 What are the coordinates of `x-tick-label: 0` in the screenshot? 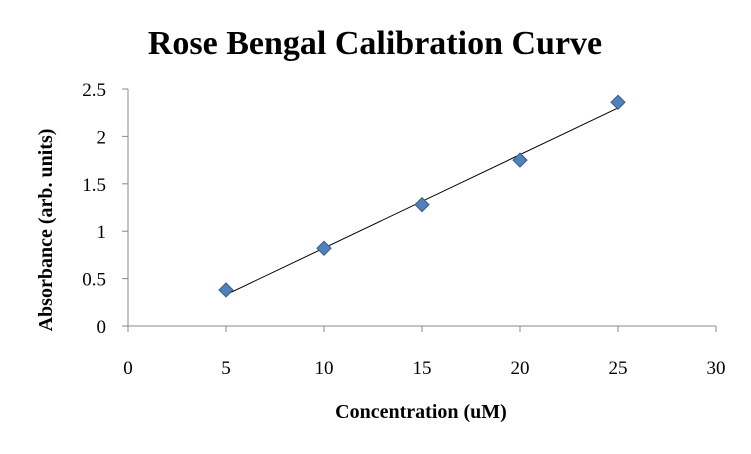 It's located at (128, 368).